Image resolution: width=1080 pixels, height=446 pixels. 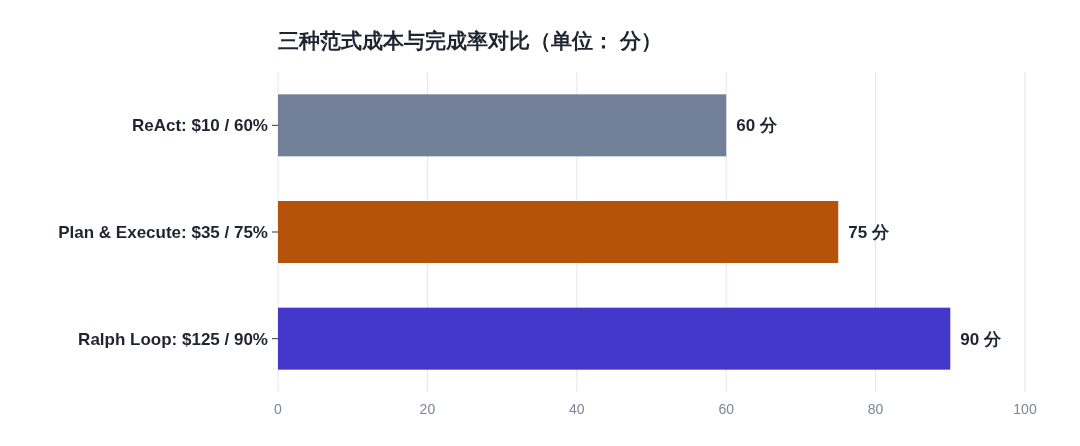 What do you see at coordinates (470, 40) in the screenshot?
I see `chart-title: 三种范式成本与完成率对比（单位： 分）` at bounding box center [470, 40].